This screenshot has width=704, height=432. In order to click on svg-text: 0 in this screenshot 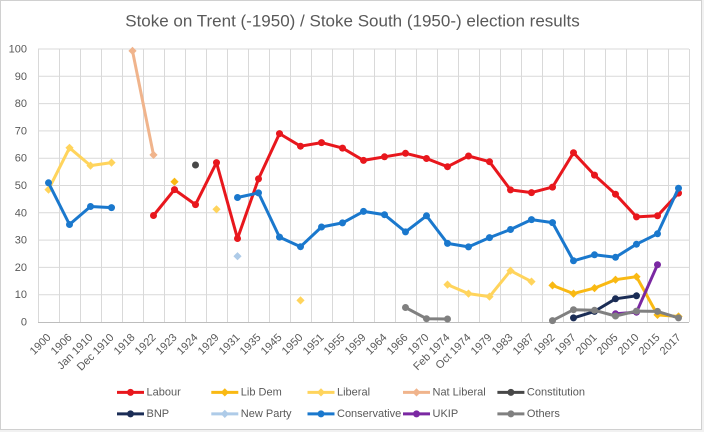, I will do `click(24, 323)`.